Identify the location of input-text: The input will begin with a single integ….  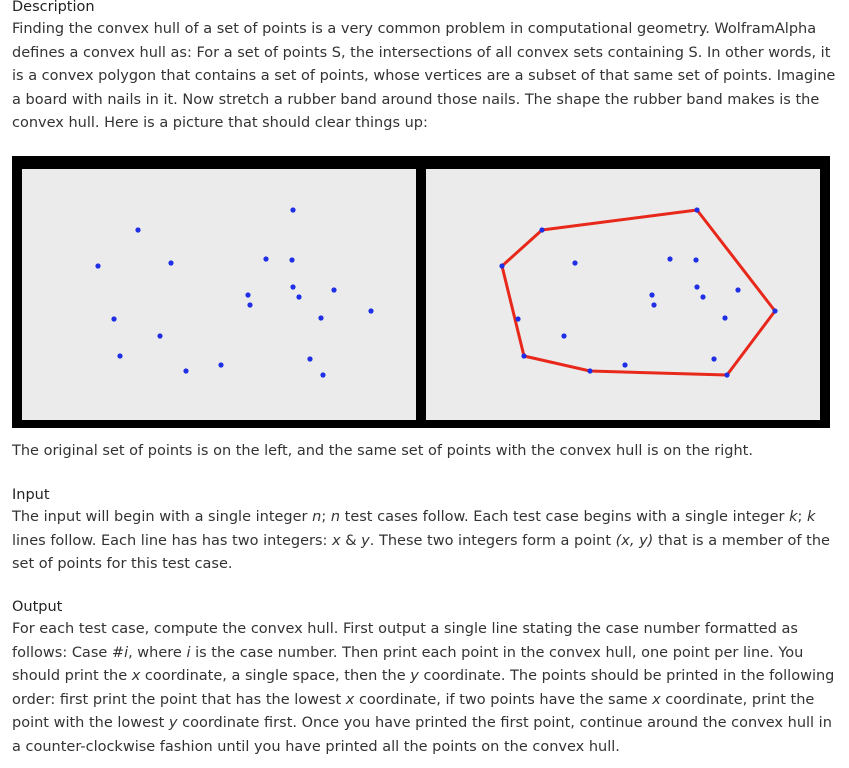
(421, 540).